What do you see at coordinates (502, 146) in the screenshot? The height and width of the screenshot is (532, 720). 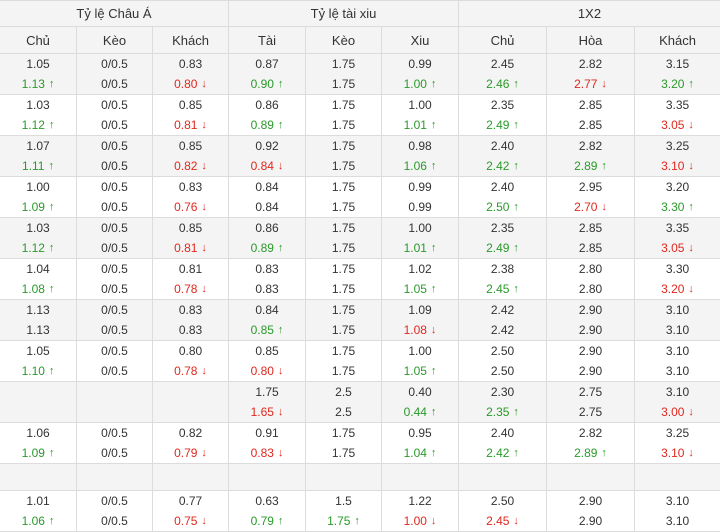 I see `opening-odds: 2.40` at bounding box center [502, 146].